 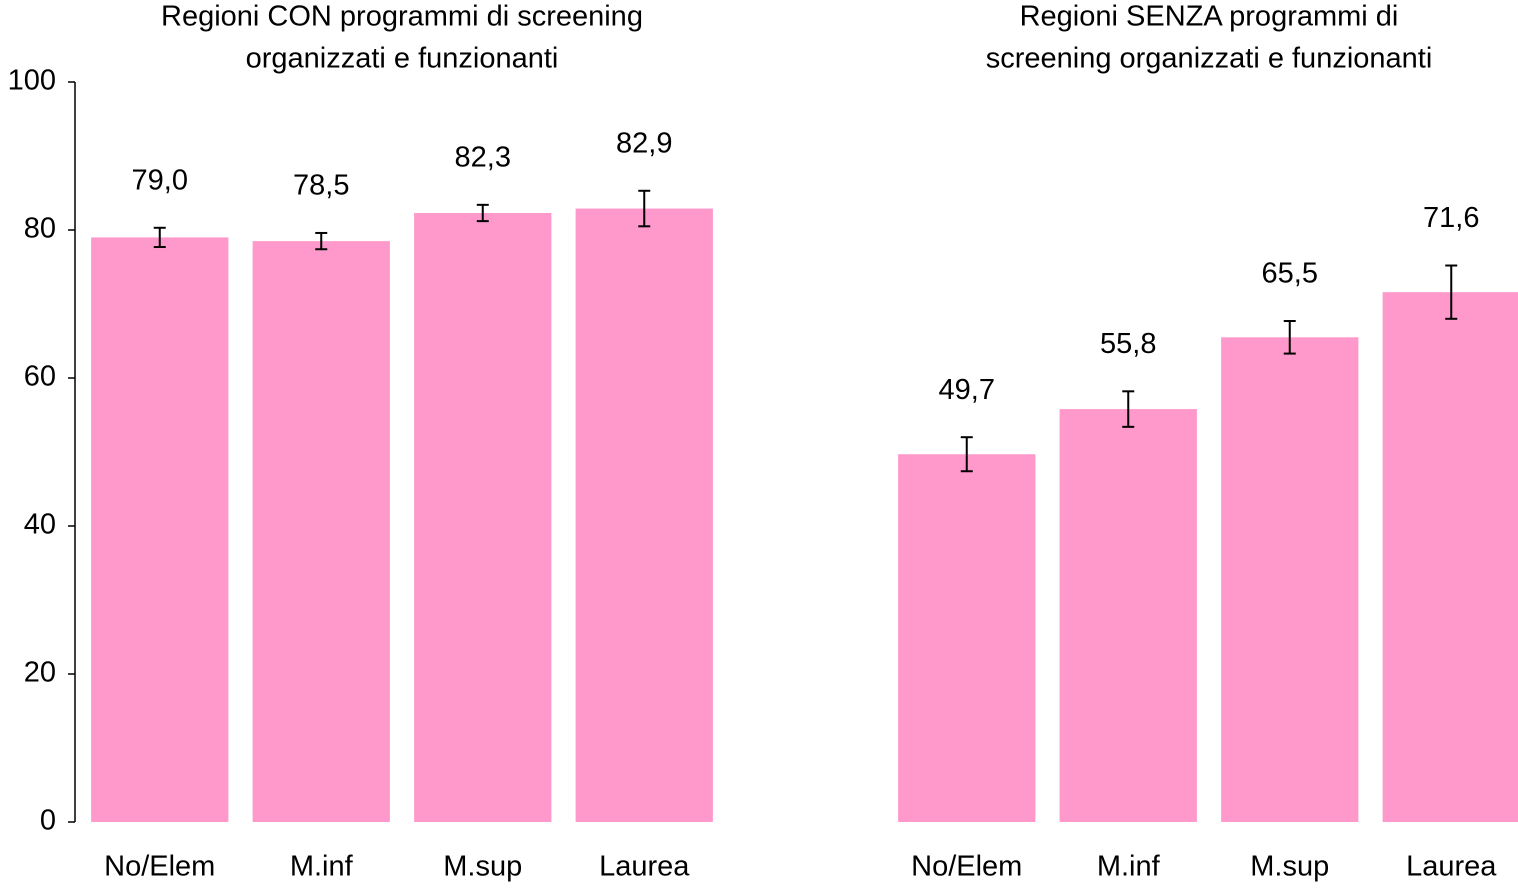 What do you see at coordinates (40, 525) in the screenshot?
I see `y-tick-label: 40` at bounding box center [40, 525].